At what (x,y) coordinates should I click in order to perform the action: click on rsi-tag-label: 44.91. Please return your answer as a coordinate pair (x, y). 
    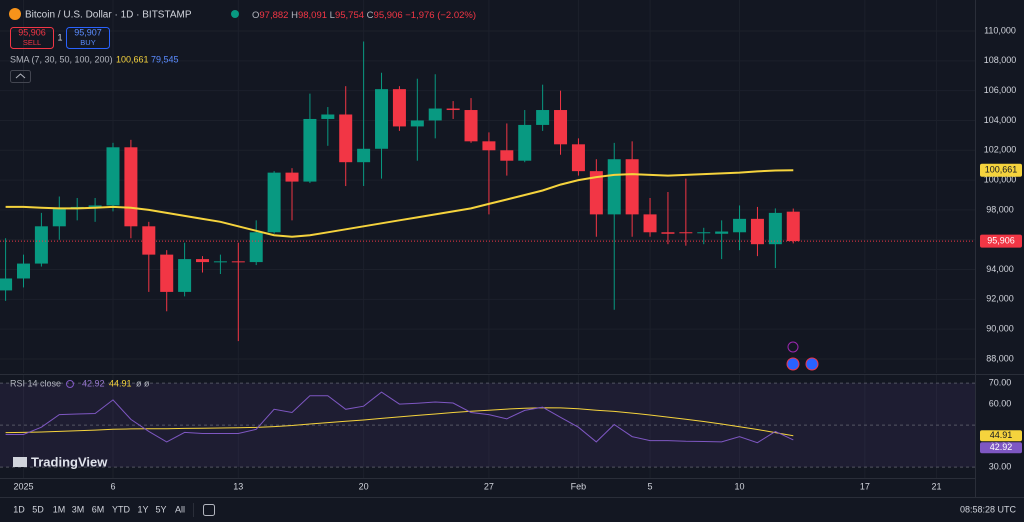
    Looking at the image, I should click on (1001, 435).